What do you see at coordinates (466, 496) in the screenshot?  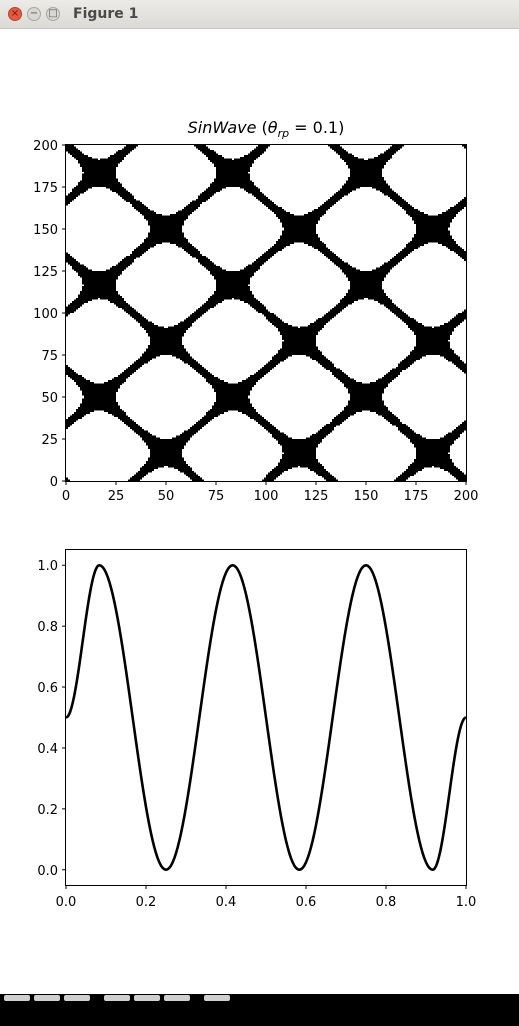 I see `pattern-x-tick-label: 200` at bounding box center [466, 496].